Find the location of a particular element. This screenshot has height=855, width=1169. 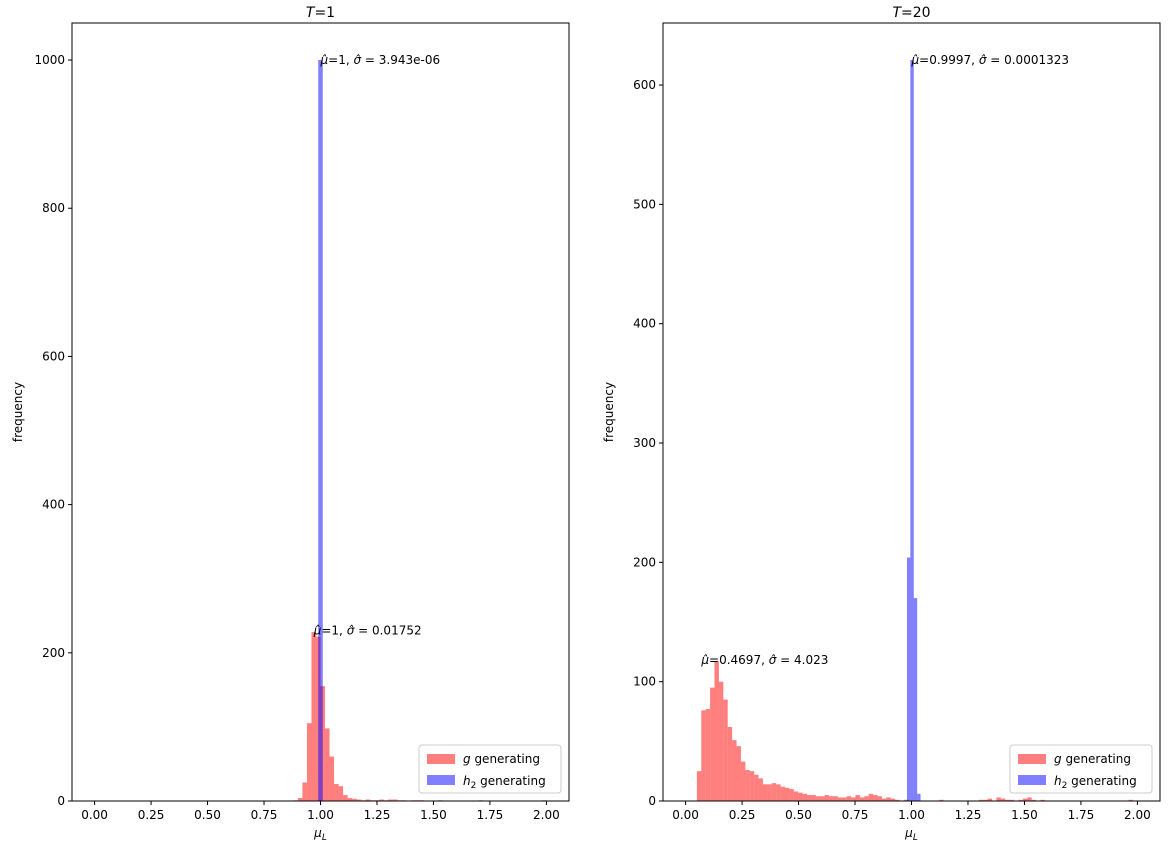

series-h2-generating is located at coordinates (320, 431).